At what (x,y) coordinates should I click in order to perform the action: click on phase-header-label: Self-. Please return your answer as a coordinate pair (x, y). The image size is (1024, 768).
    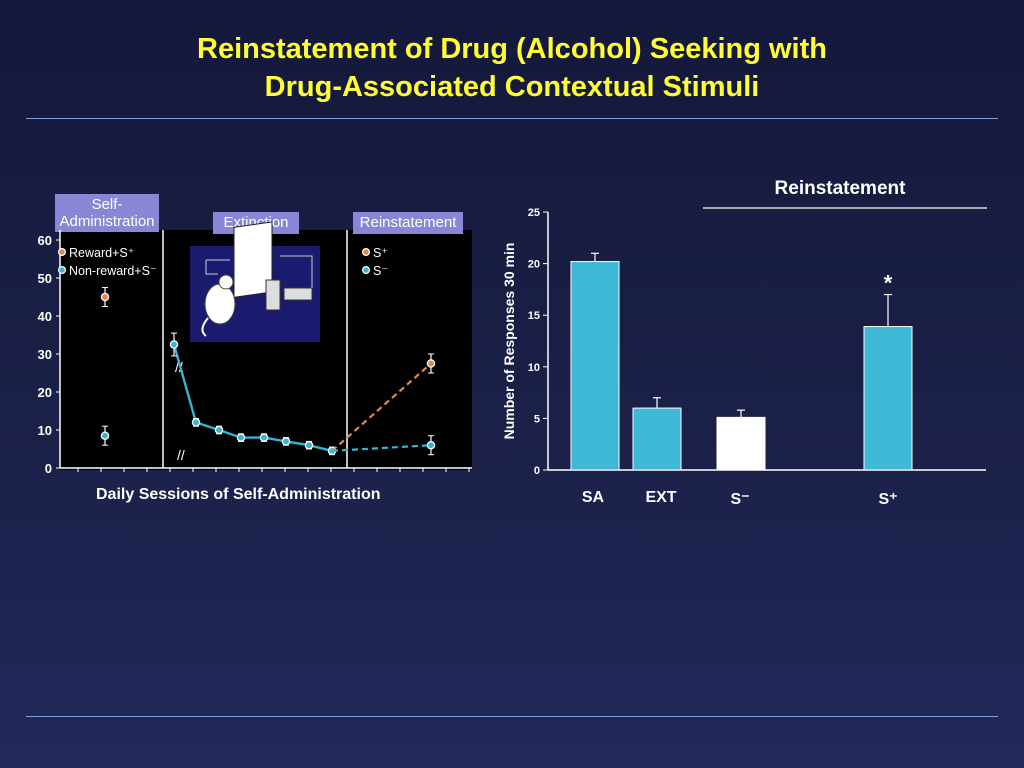
    Looking at the image, I should click on (107, 204).